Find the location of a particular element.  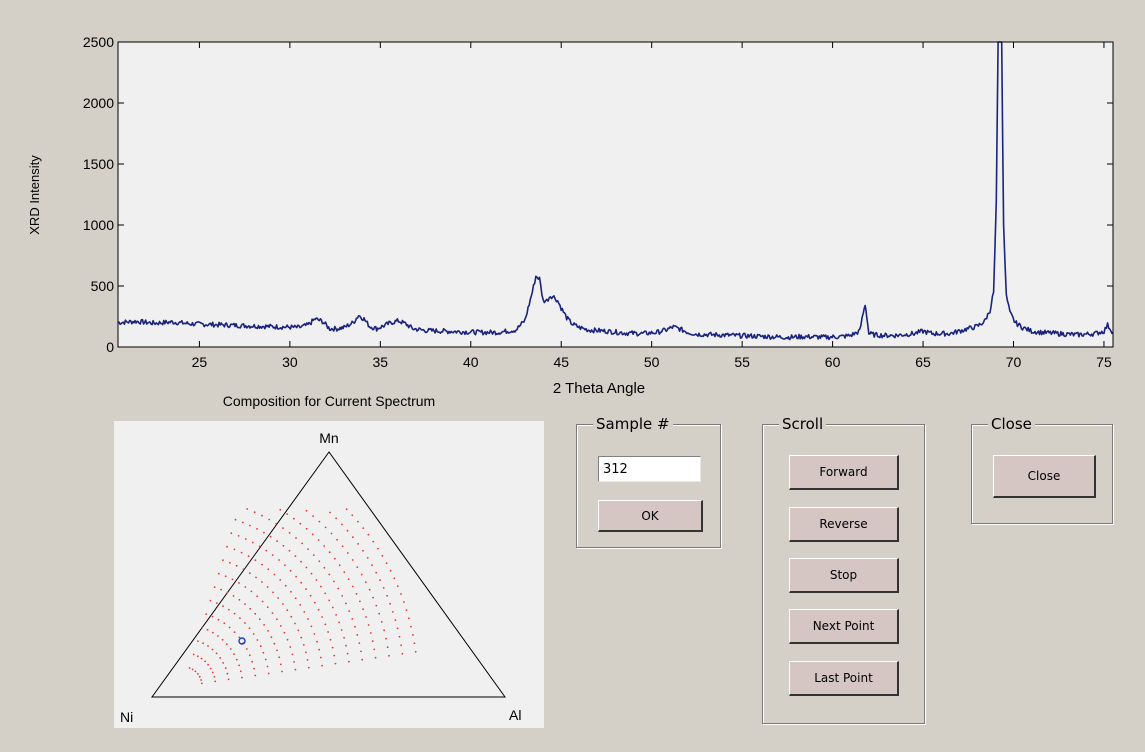

x-tick-label: 30 is located at coordinates (290, 362).